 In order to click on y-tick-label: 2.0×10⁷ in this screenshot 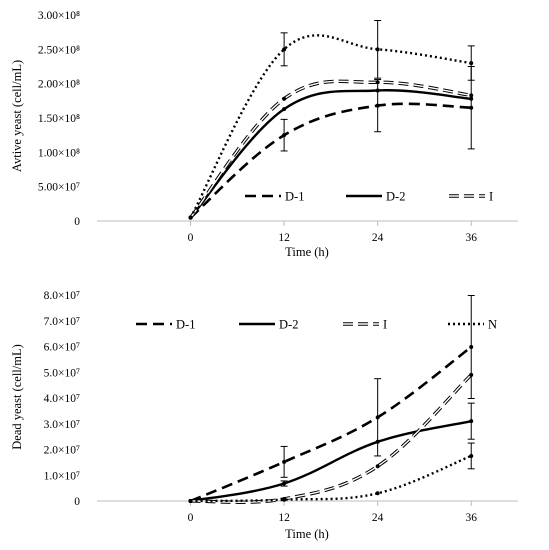, I will do `click(62, 451)`.